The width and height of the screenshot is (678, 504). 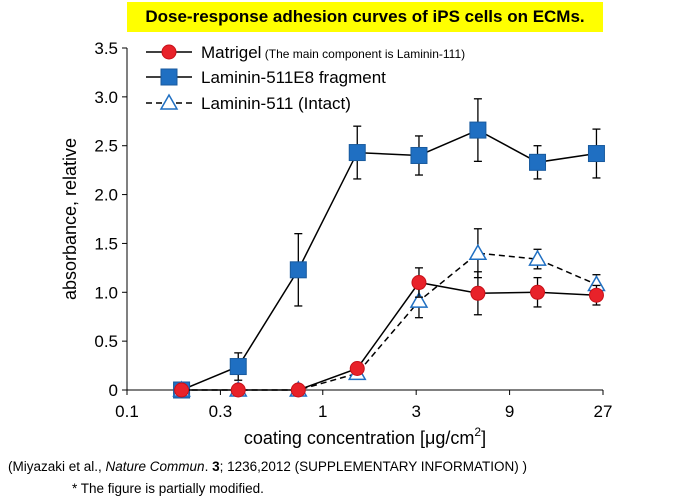 What do you see at coordinates (221, 411) in the screenshot?
I see `x-tick-label: 0.3` at bounding box center [221, 411].